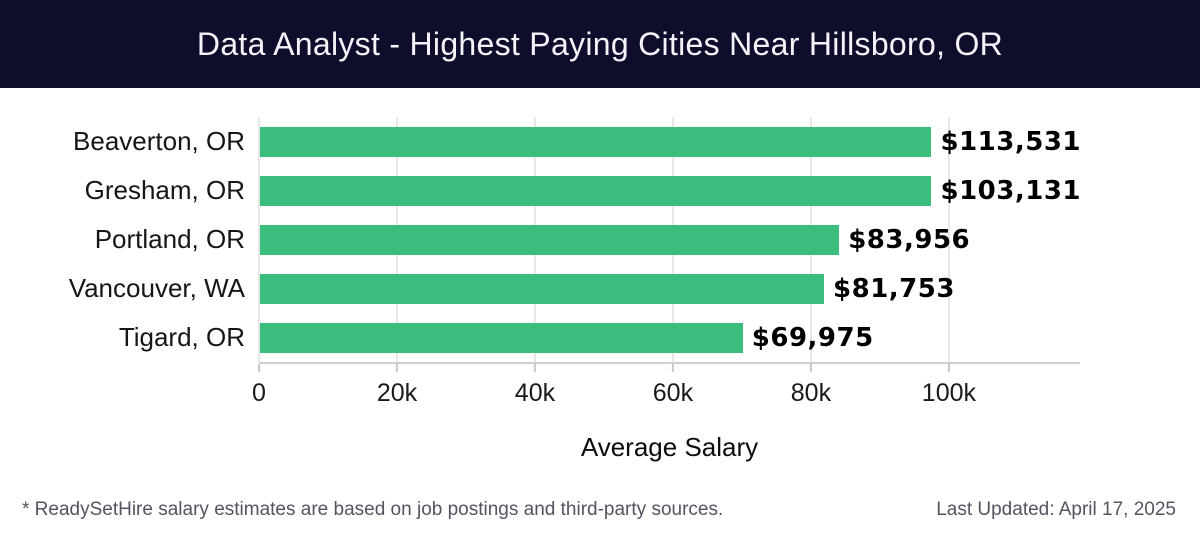  Describe the element at coordinates (169, 239) in the screenshot. I see `category-label: Portland, OR` at that location.